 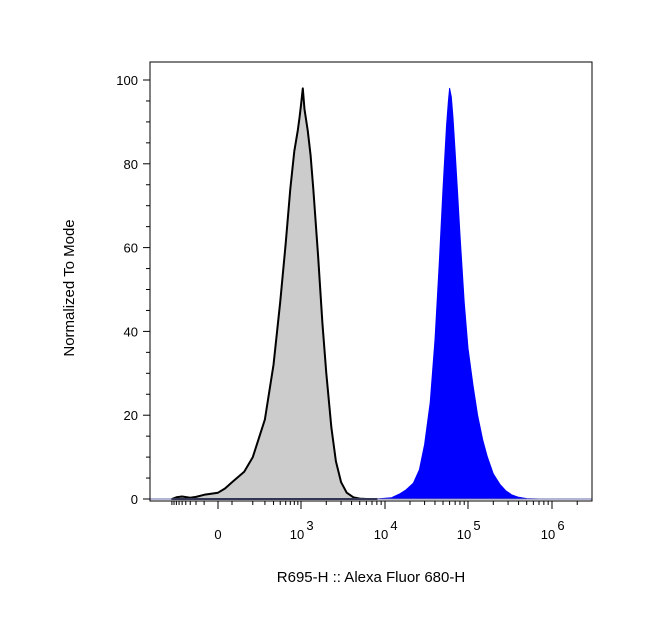 I want to click on x-tick-label: 0, so click(x=217, y=534).